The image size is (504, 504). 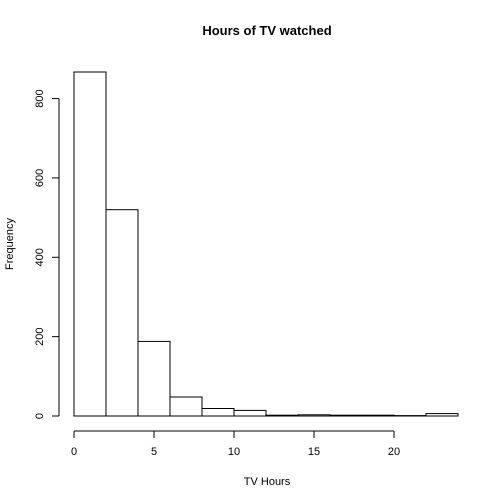 What do you see at coordinates (267, 482) in the screenshot?
I see `x-axis-label: TV Hours` at bounding box center [267, 482].